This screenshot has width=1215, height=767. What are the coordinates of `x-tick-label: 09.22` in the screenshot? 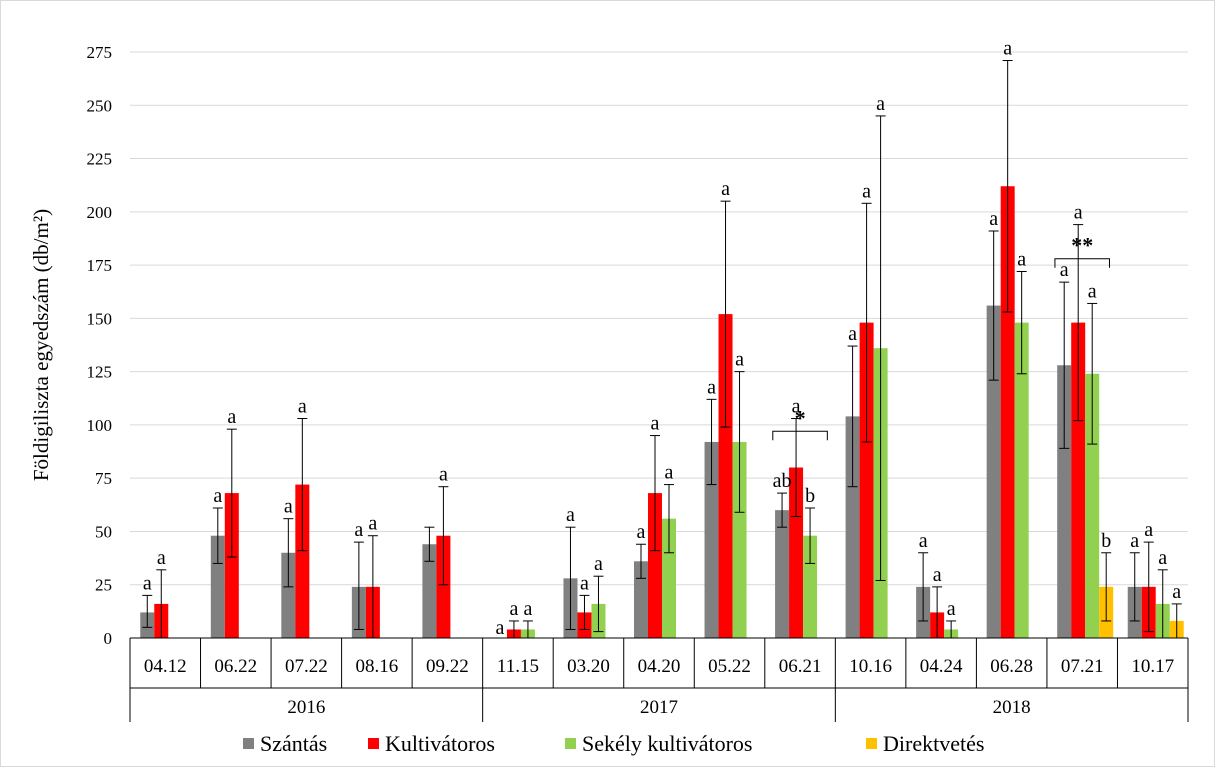 It's located at (447, 666).